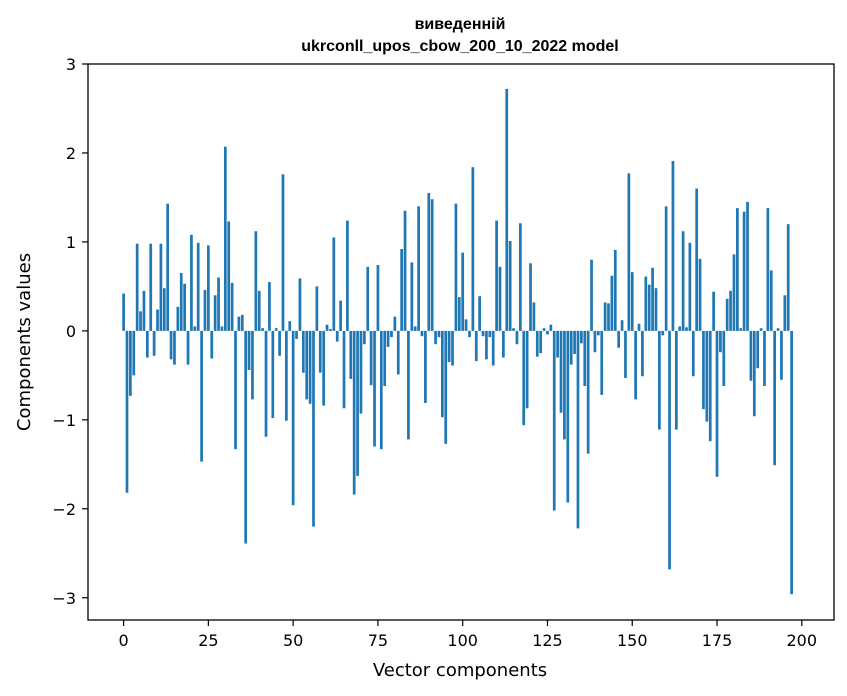 This screenshot has width=847, height=696. I want to click on y-tick-label-0: −3, so click(64, 598).